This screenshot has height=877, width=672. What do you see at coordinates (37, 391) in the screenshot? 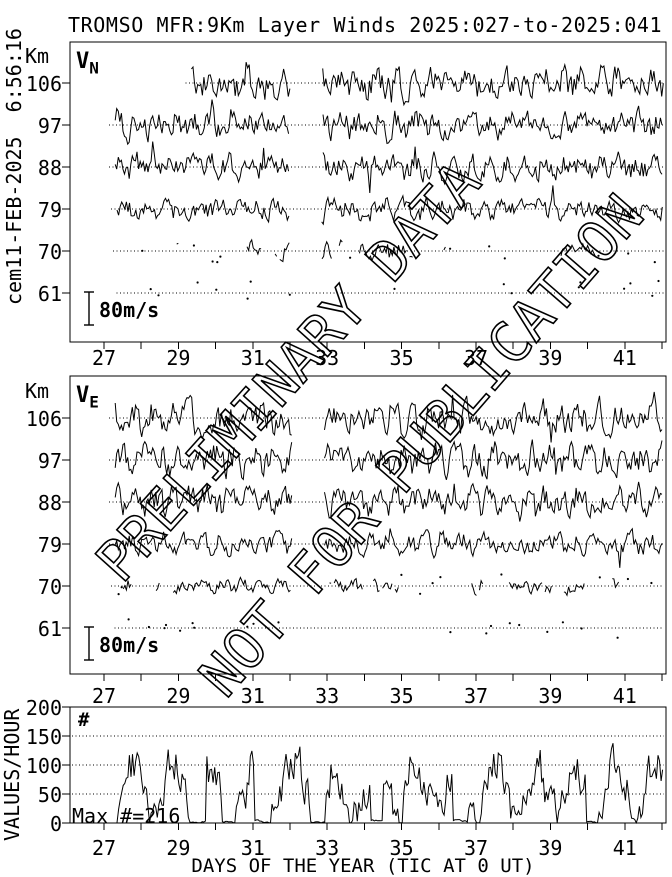
I see `km-axis-label-ve: Km` at bounding box center [37, 391].